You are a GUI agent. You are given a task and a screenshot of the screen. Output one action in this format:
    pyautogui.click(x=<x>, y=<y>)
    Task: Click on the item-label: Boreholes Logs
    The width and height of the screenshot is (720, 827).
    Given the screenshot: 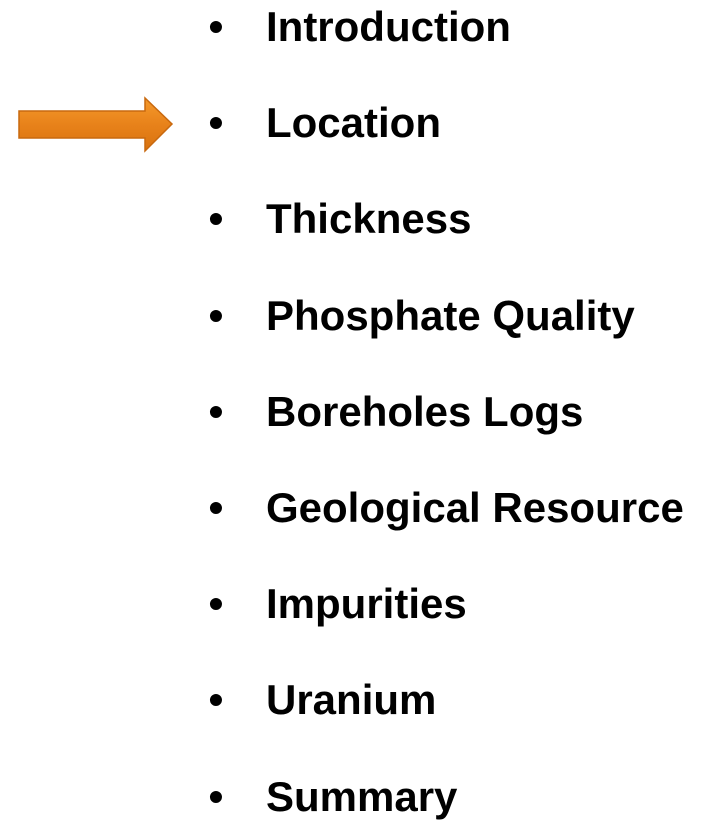 What is the action you would take?
    pyautogui.click(x=425, y=411)
    